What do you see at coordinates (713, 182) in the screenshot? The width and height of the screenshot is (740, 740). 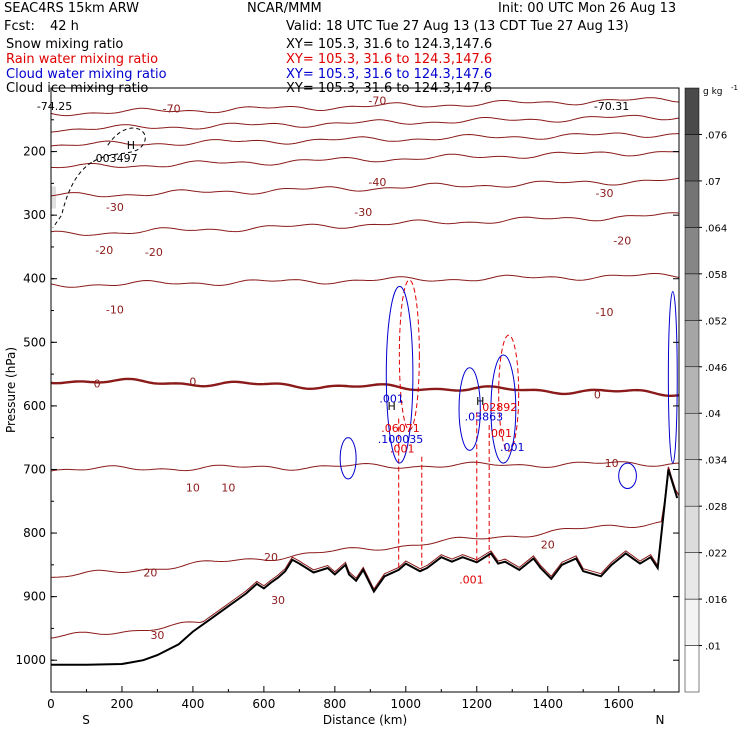 I see `colorbar-tick-label: .07` at bounding box center [713, 182].